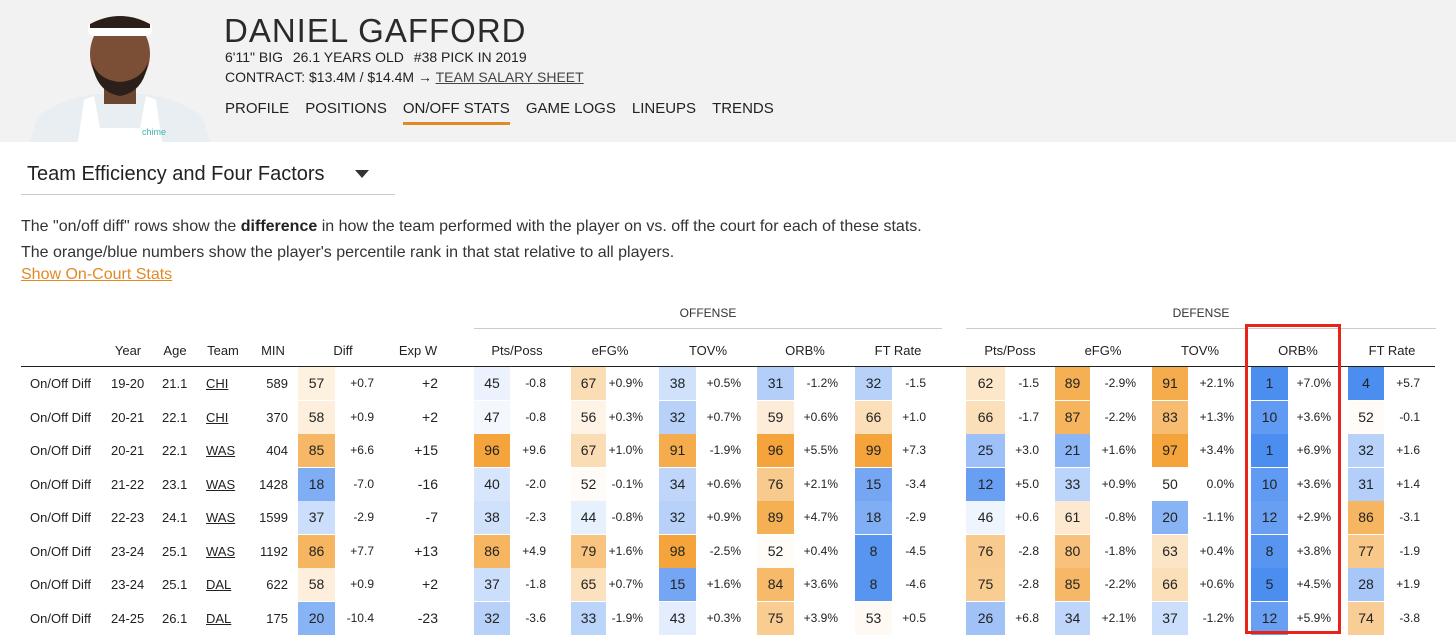 This screenshot has height=639, width=1456. What do you see at coordinates (534, 551) in the screenshot?
I see `diff-value: +4.9` at bounding box center [534, 551].